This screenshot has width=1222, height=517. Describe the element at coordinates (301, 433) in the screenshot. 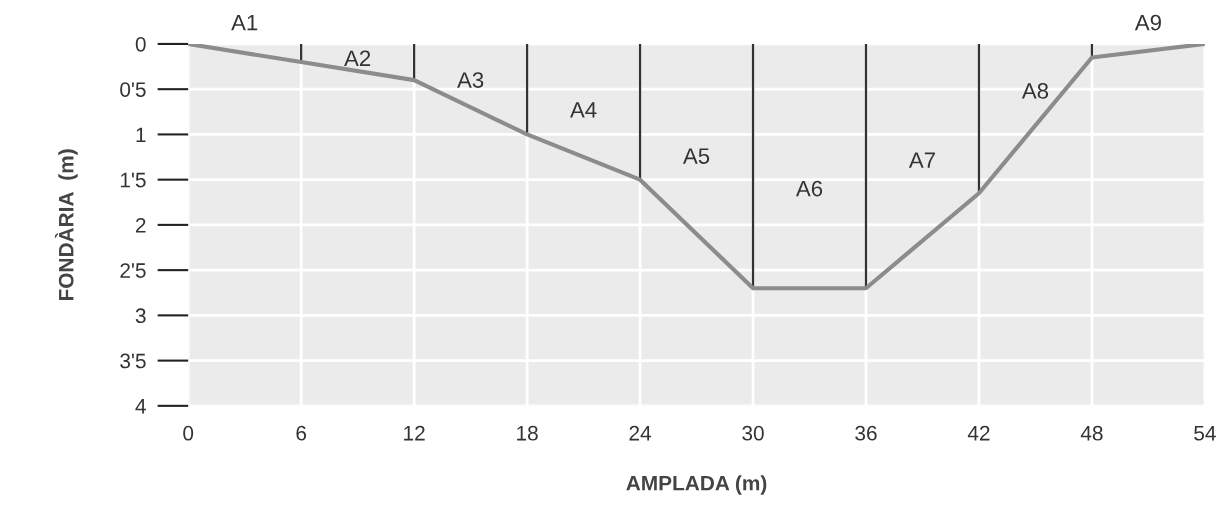

I see `x-tick-label: 6` at that location.